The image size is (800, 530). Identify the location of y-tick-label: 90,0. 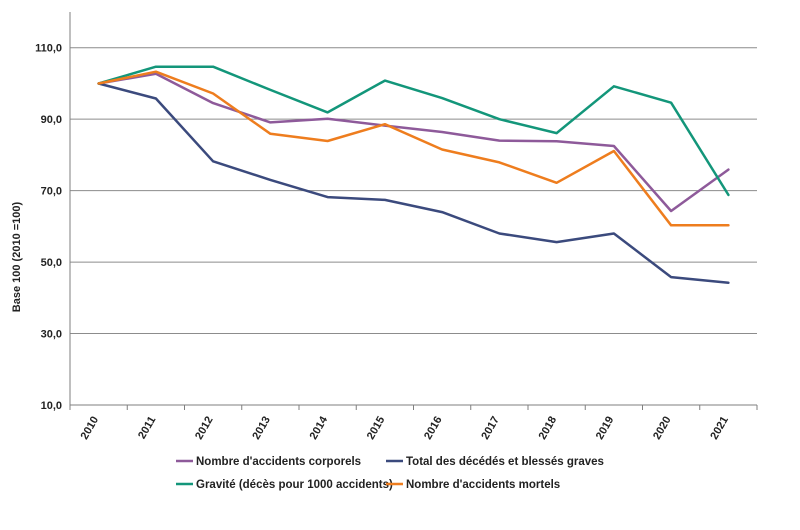
(51, 120).